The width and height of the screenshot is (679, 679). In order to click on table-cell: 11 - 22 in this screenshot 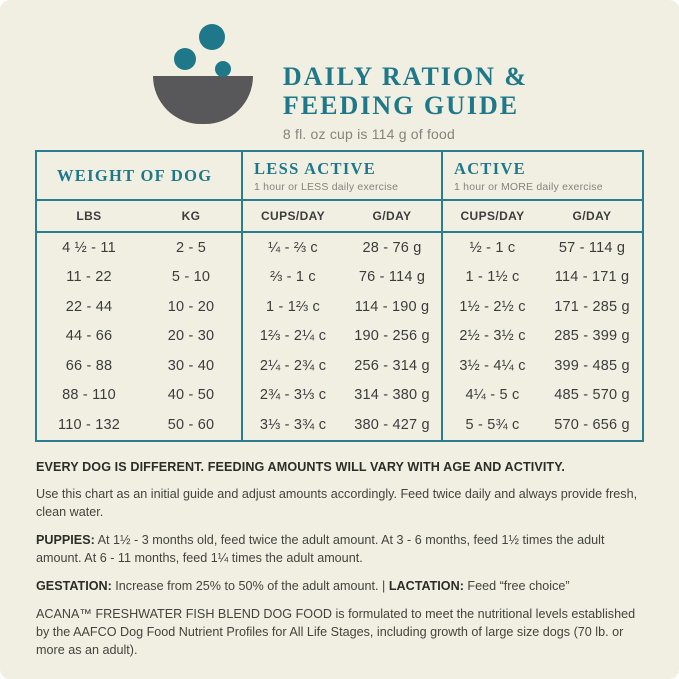, I will do `click(89, 277)`.